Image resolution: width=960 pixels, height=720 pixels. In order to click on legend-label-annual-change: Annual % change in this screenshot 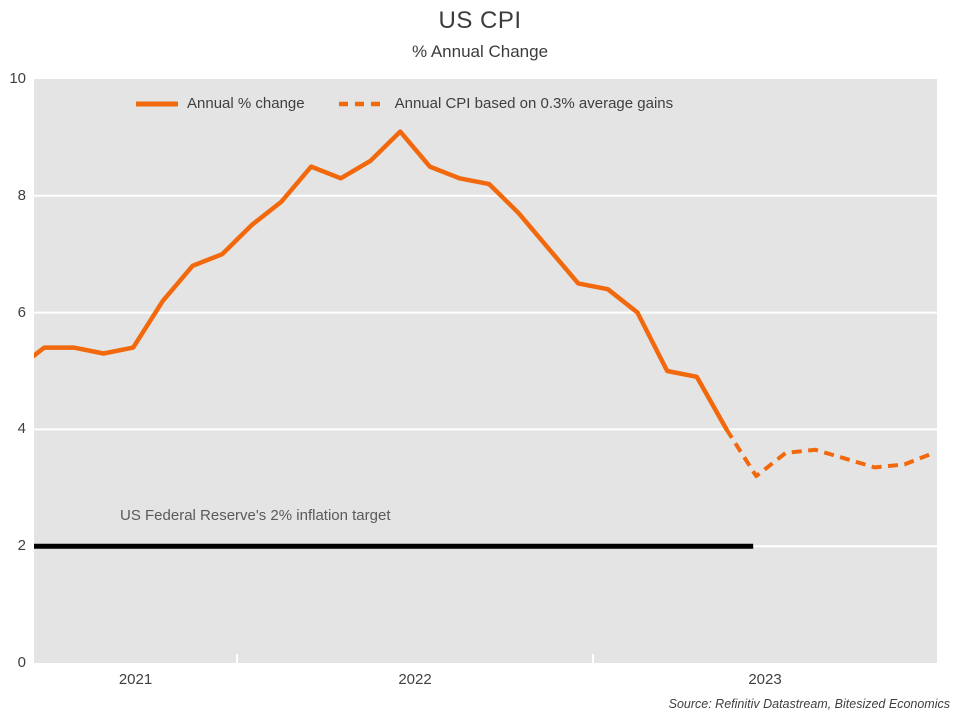, I will do `click(246, 103)`.